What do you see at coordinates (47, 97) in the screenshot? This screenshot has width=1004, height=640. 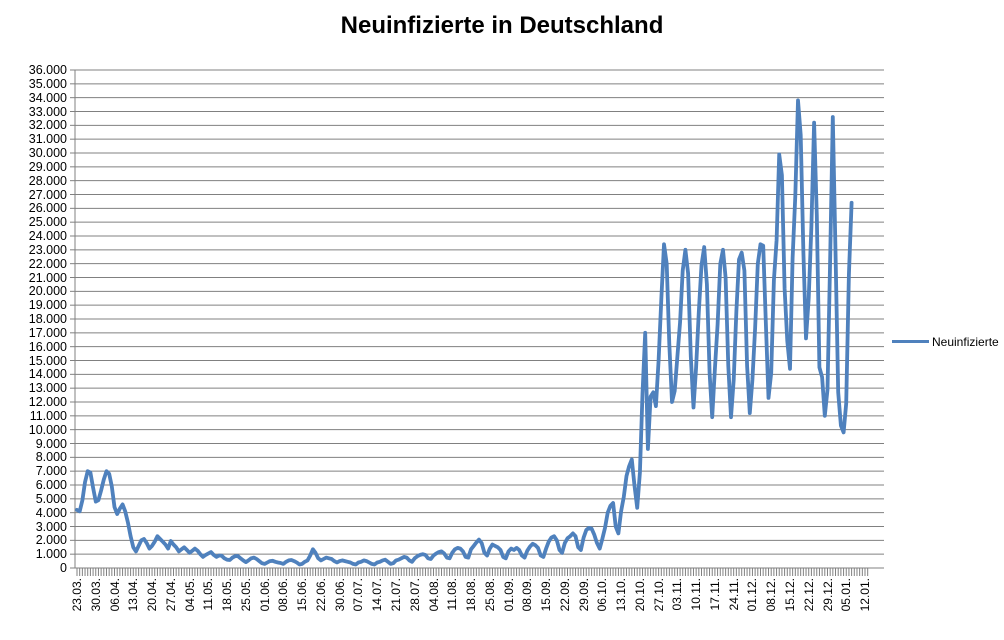 I see `y-axis-tick-label: 34.000` at bounding box center [47, 97].